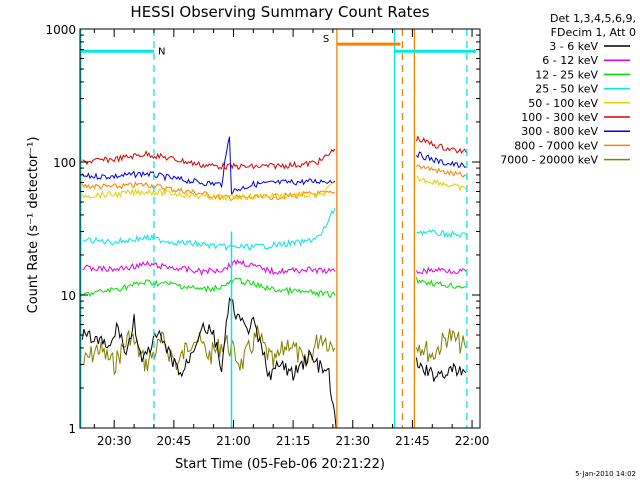 The height and width of the screenshot is (480, 640). I want to click on series-line-100-300-kev, so click(209, 159).